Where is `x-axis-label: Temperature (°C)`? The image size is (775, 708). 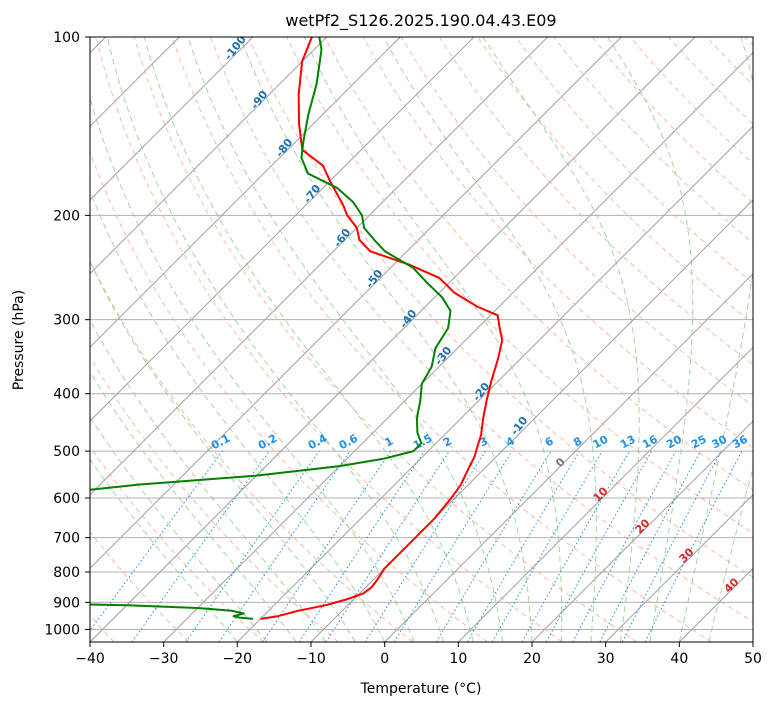 x-axis-label: Temperature (°C) is located at coordinates (421, 689).